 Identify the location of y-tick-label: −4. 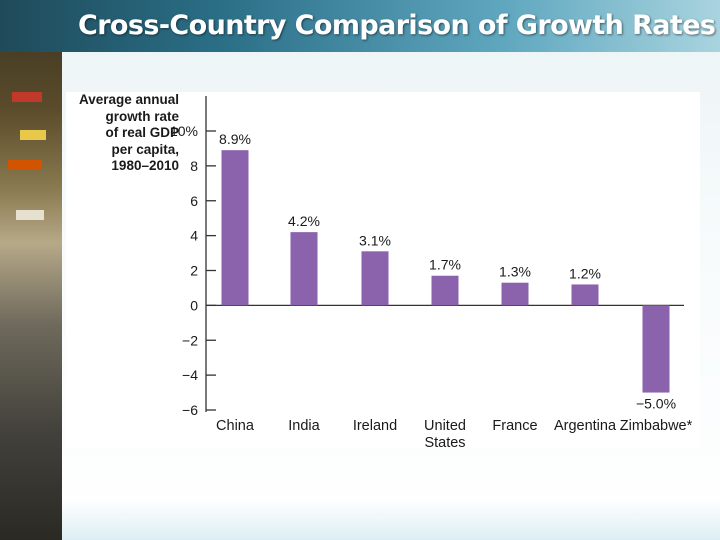
(190, 375).